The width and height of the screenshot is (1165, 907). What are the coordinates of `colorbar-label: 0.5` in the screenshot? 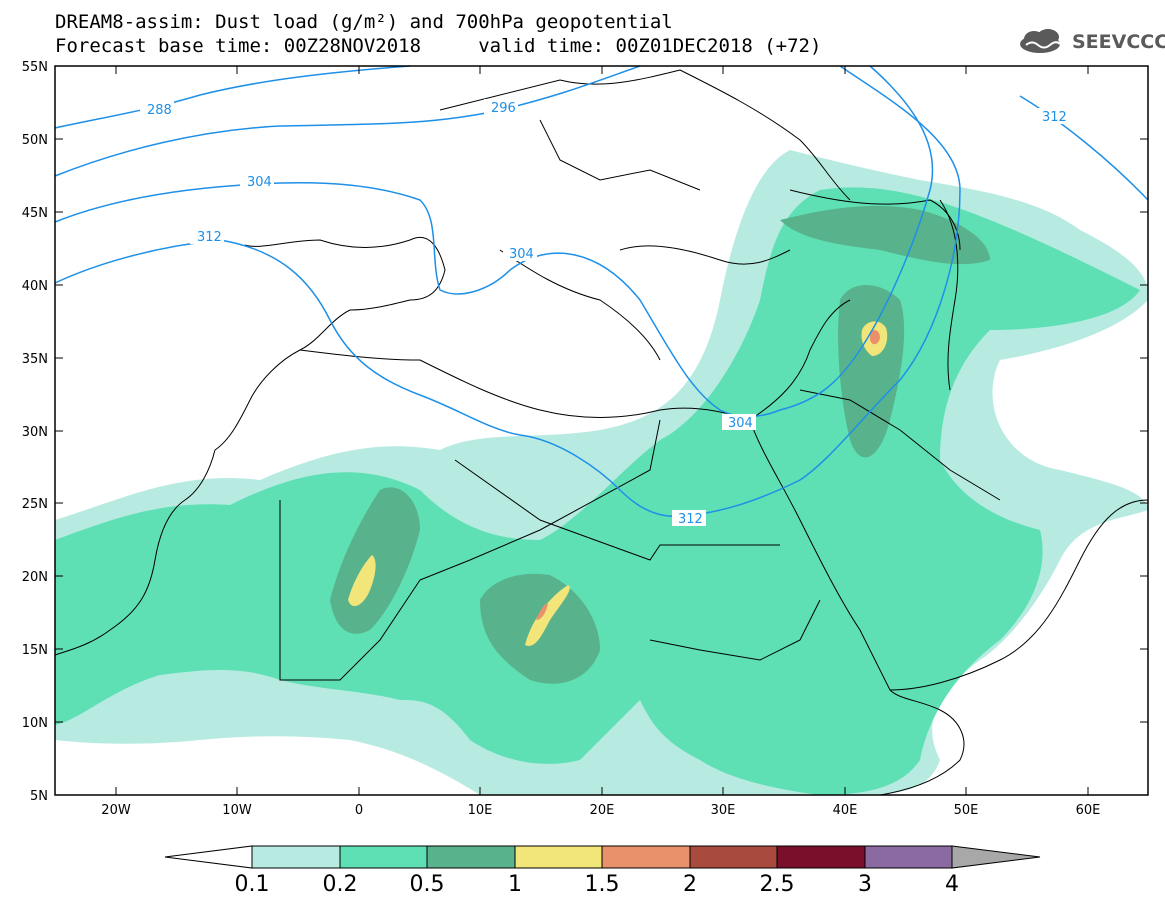 It's located at (427, 884).